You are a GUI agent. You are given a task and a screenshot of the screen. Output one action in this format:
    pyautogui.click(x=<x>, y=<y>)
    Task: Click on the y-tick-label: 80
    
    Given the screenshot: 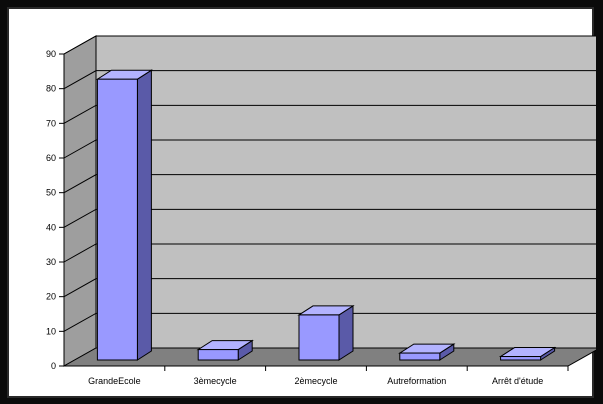 What is the action you would take?
    pyautogui.click(x=51, y=89)
    